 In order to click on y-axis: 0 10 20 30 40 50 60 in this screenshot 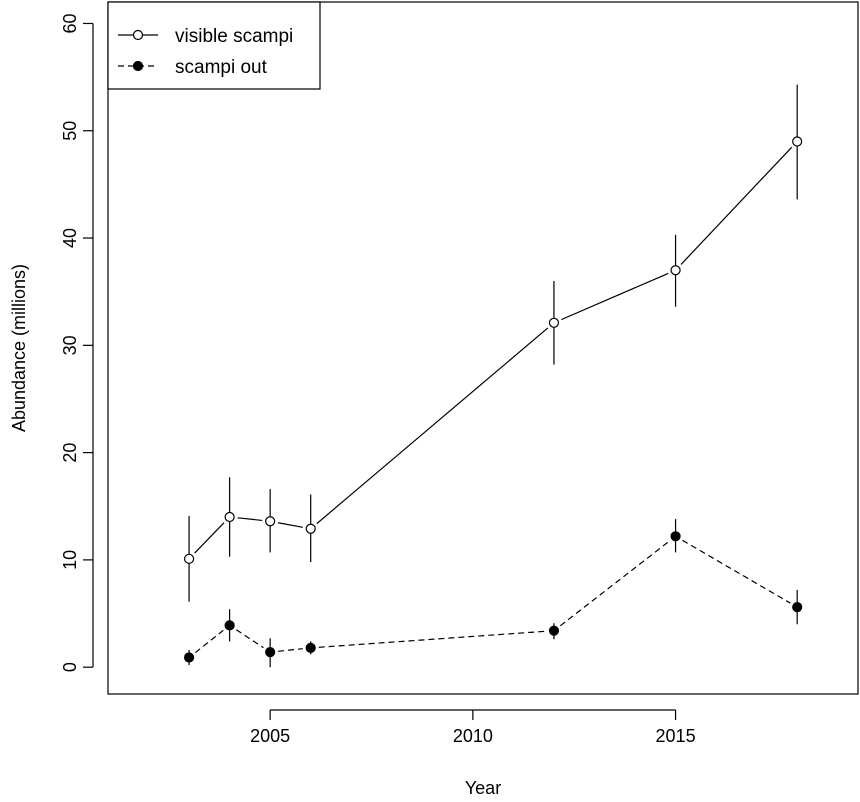, I will do `click(77, 342)`.